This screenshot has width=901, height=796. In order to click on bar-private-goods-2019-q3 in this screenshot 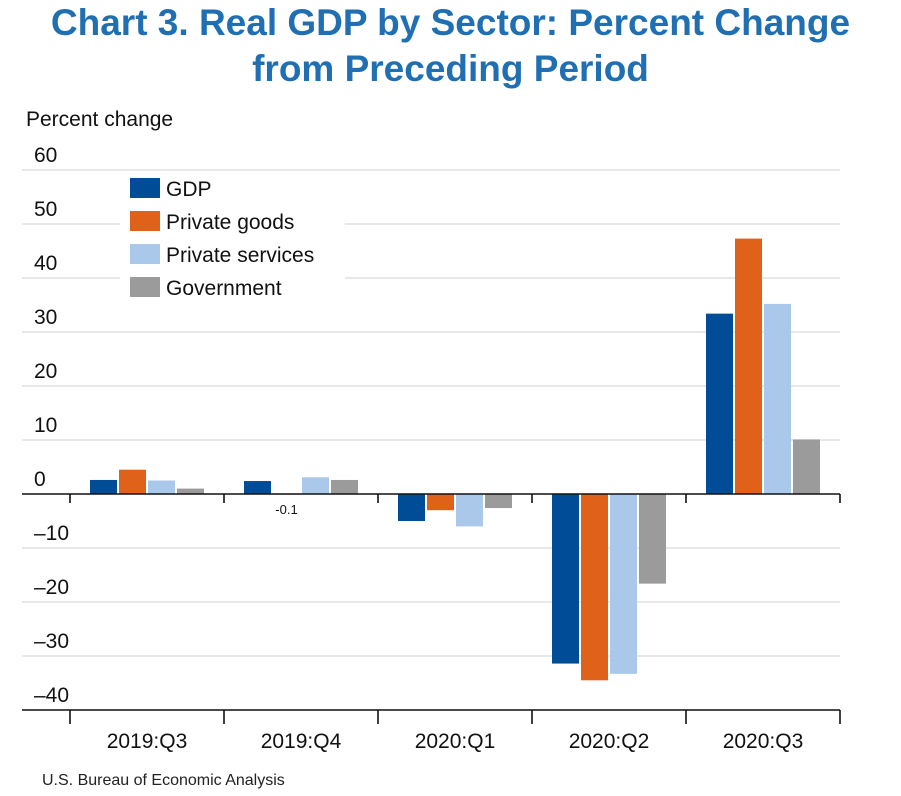, I will do `click(132, 481)`.